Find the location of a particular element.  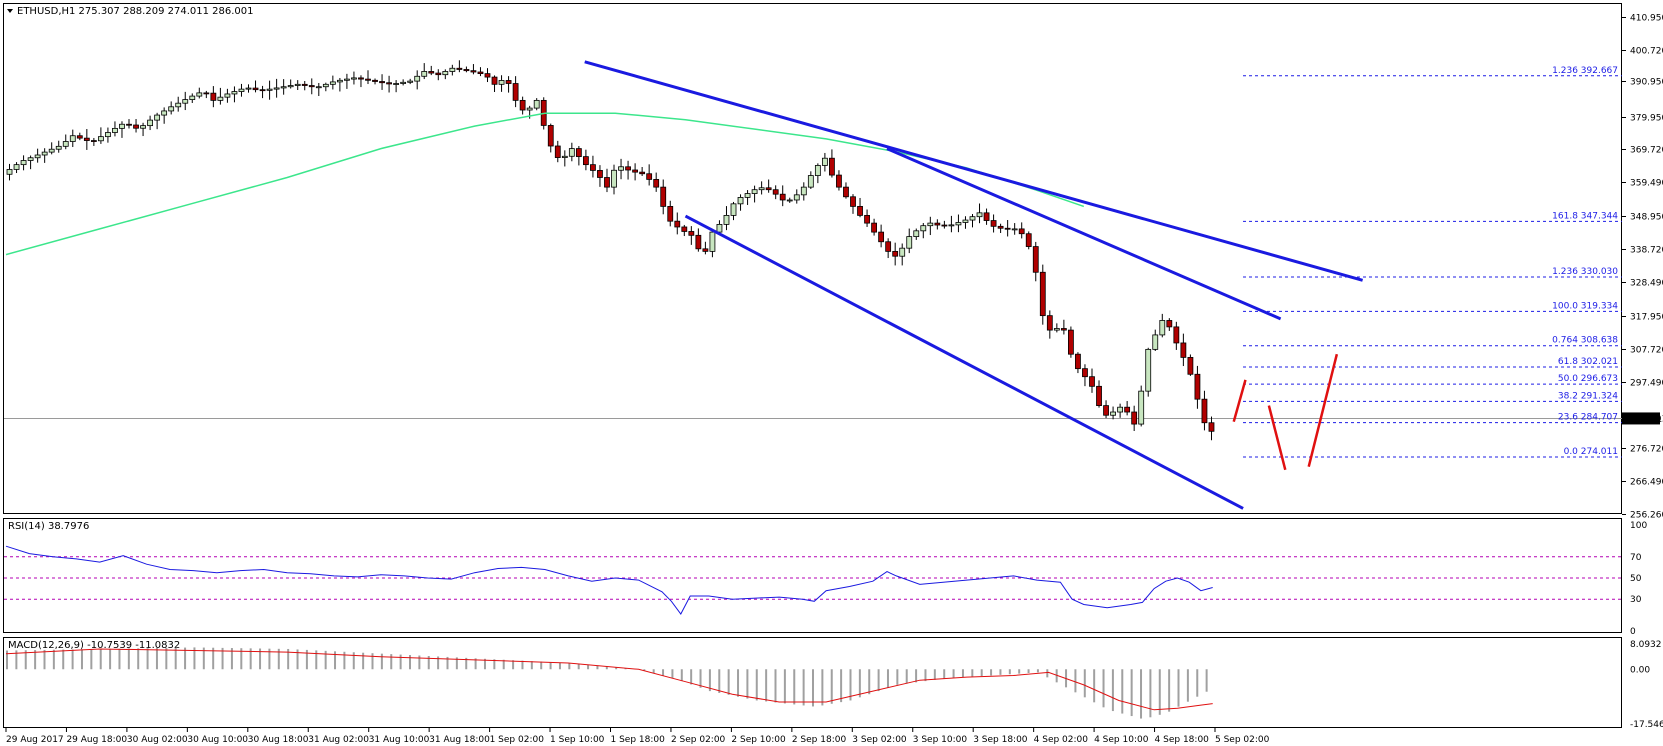

time-tick-label: 30 Aug 10:00 is located at coordinates (217, 740).